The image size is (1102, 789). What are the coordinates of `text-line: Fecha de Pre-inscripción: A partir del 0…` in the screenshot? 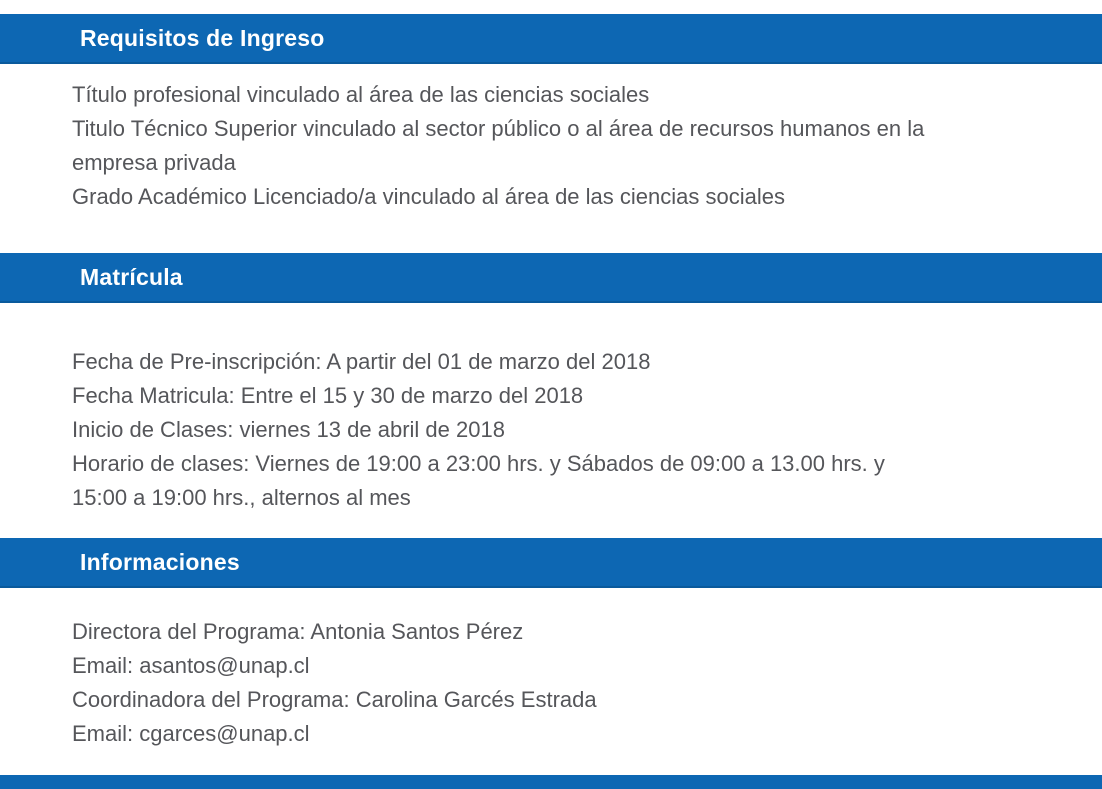 It's located at (361, 361).